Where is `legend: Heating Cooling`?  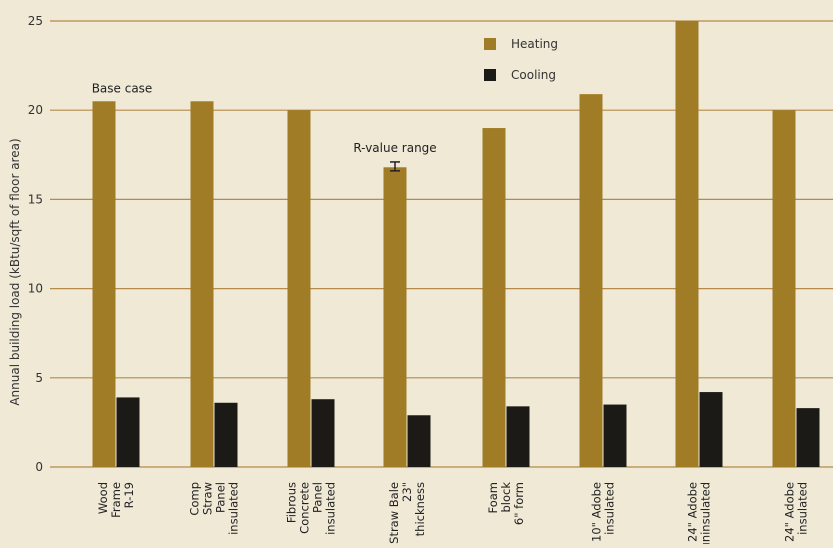 legend: Heating Cooling is located at coordinates (521, 59).